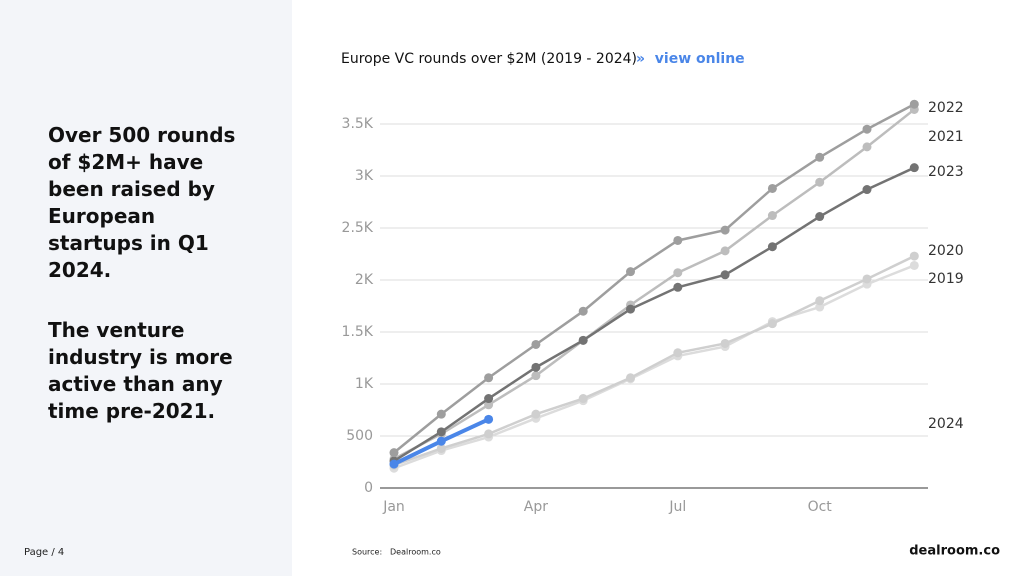 The image size is (1024, 576). Describe the element at coordinates (946, 172) in the screenshot. I see `series-label: 2023` at that location.